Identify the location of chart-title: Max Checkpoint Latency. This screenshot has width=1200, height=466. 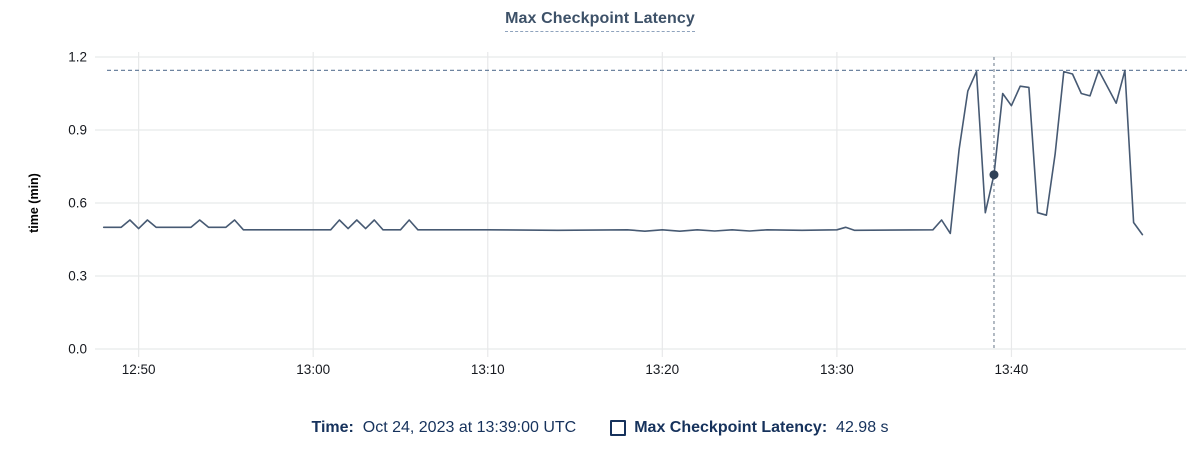
(600, 21).